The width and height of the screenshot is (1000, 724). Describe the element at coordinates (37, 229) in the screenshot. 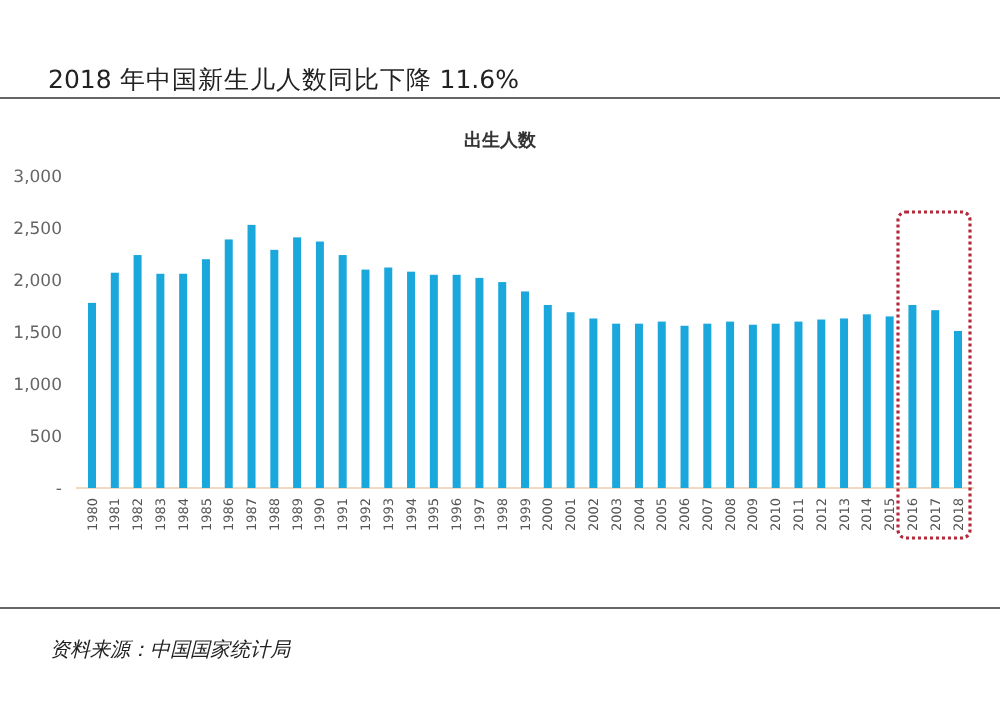

I see `y-tick-label: 2,500` at that location.